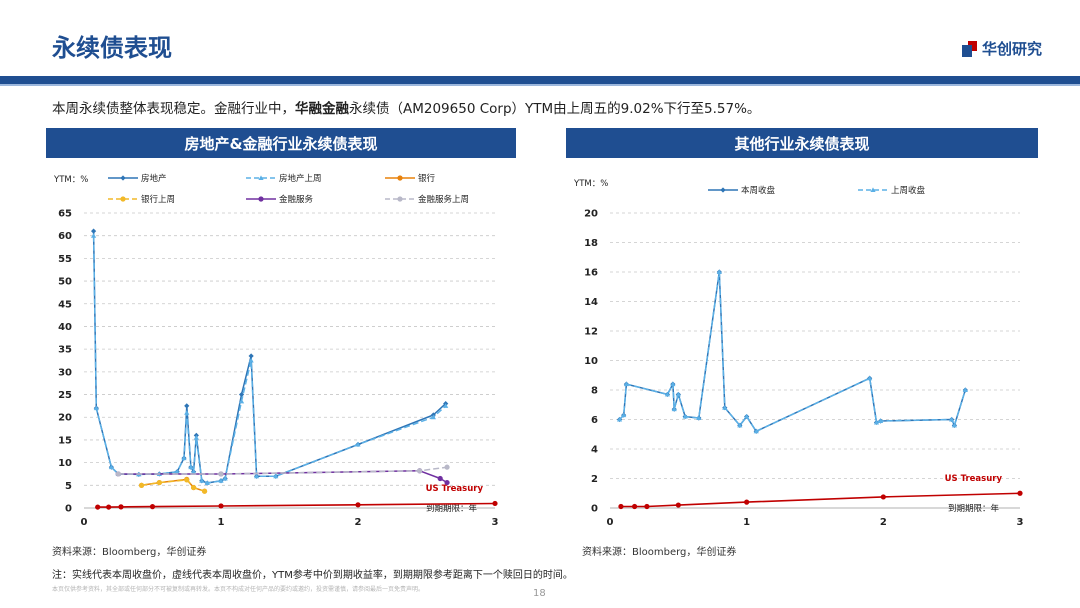  I want to click on legend-label-1-0: 本周收盘, so click(758, 190).